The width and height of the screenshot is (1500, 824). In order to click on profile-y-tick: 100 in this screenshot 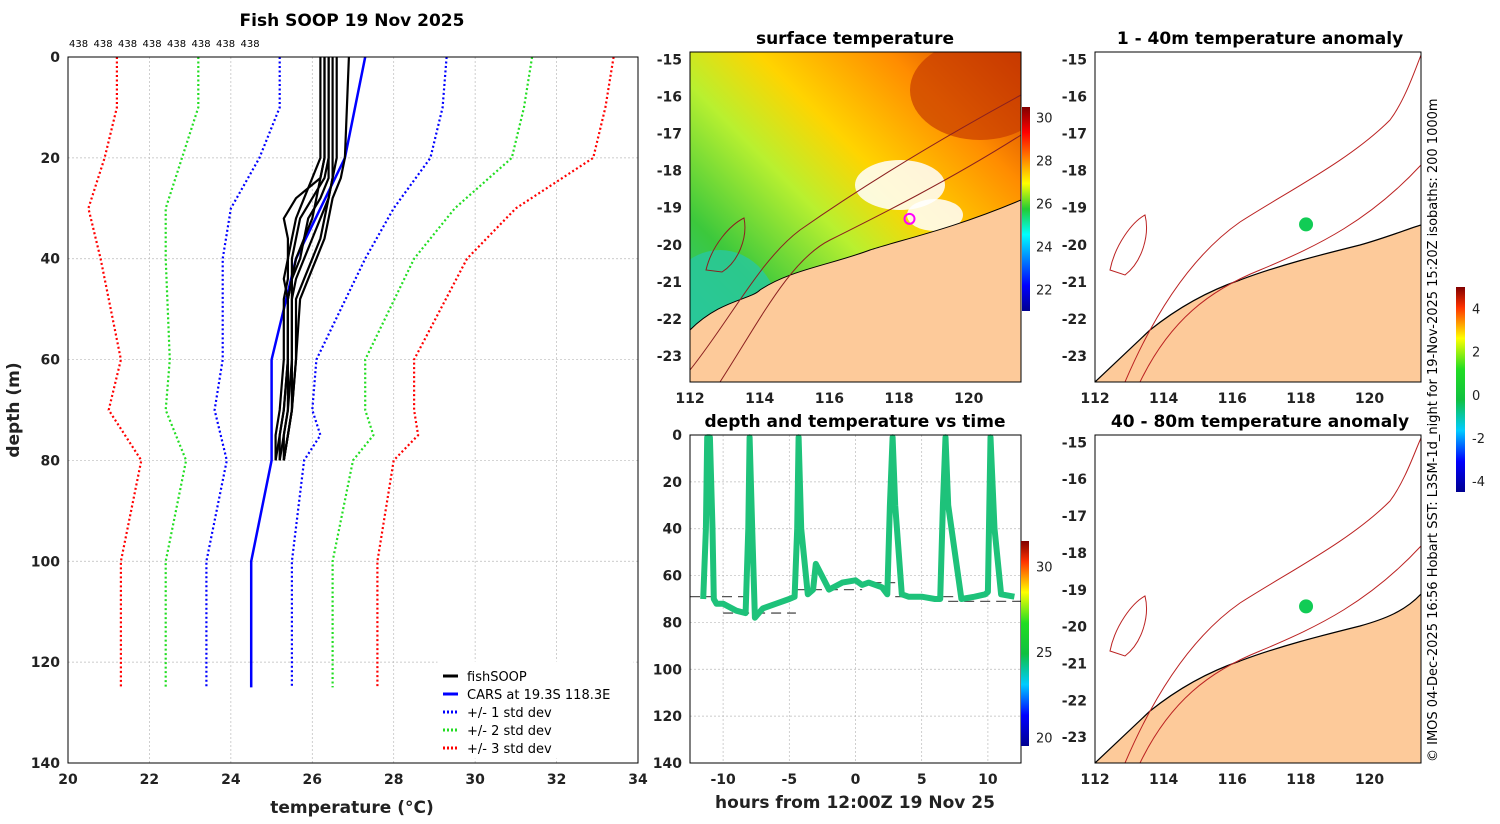, I will do `click(45, 562)`.